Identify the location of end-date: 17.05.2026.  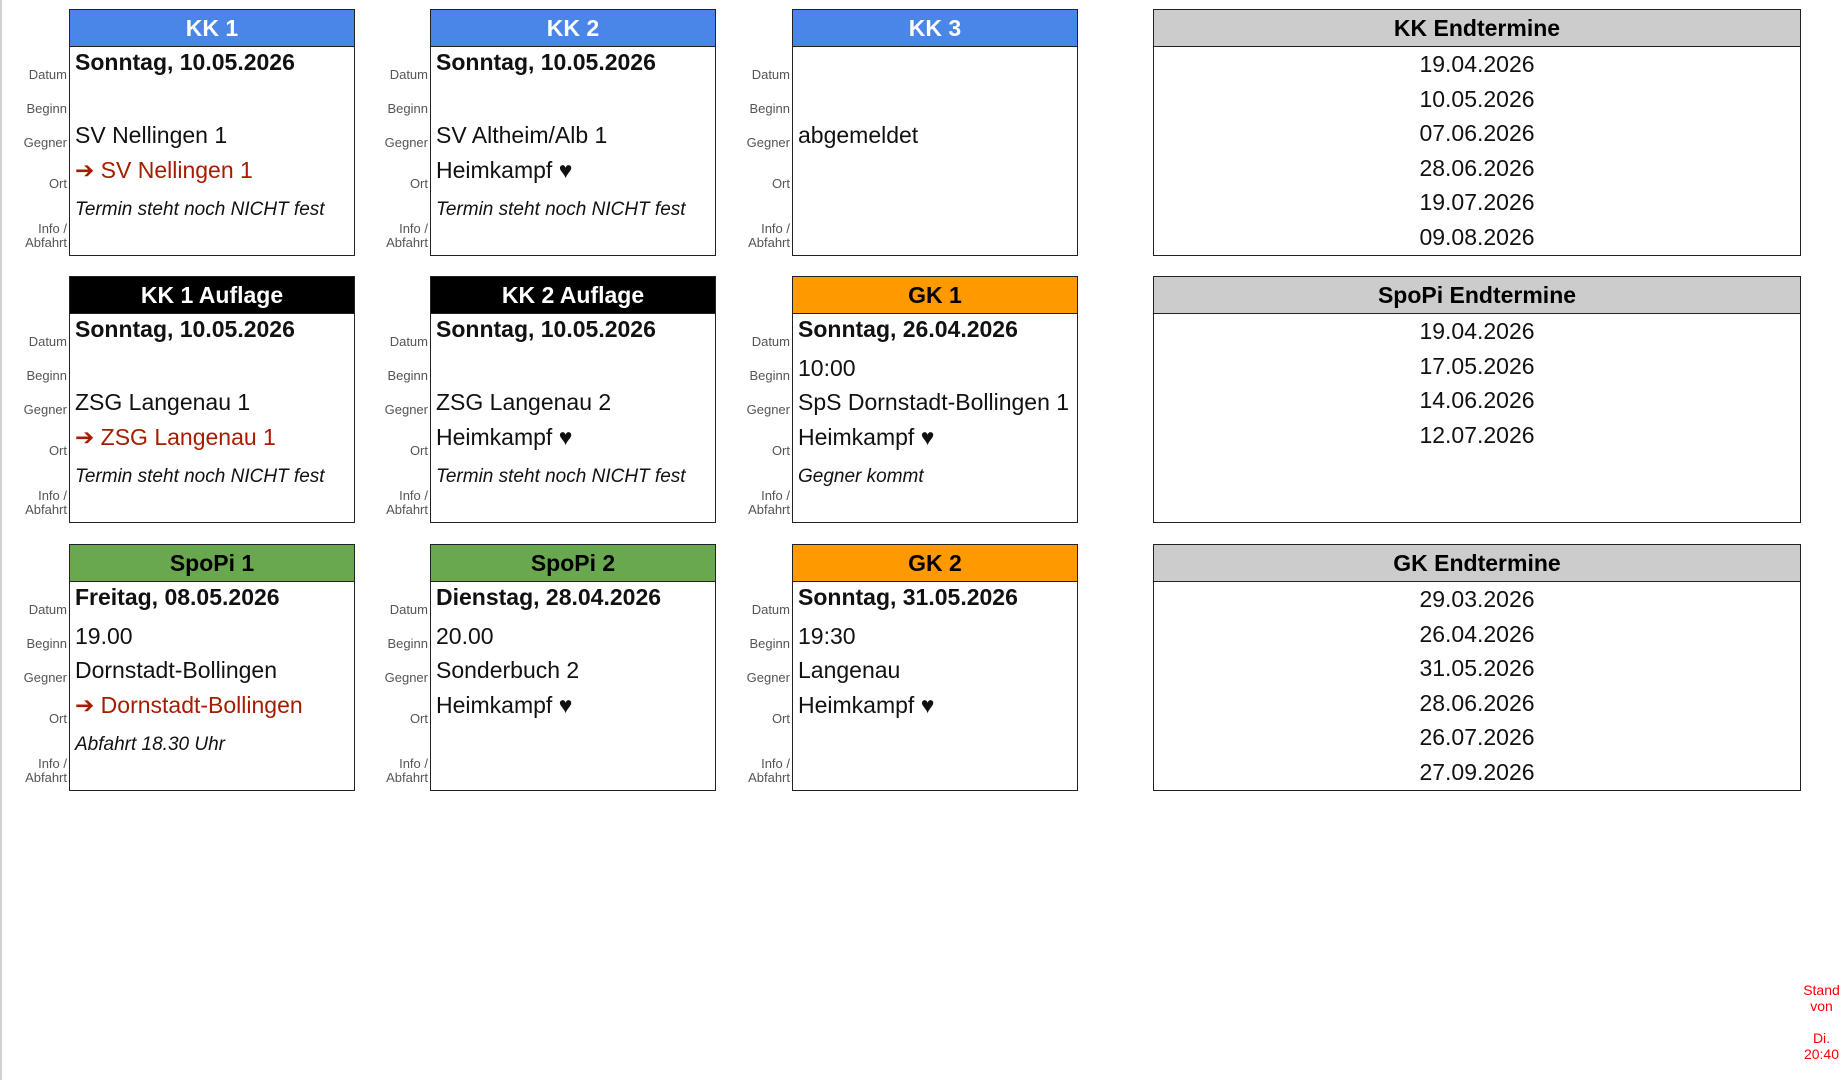
(1477, 365).